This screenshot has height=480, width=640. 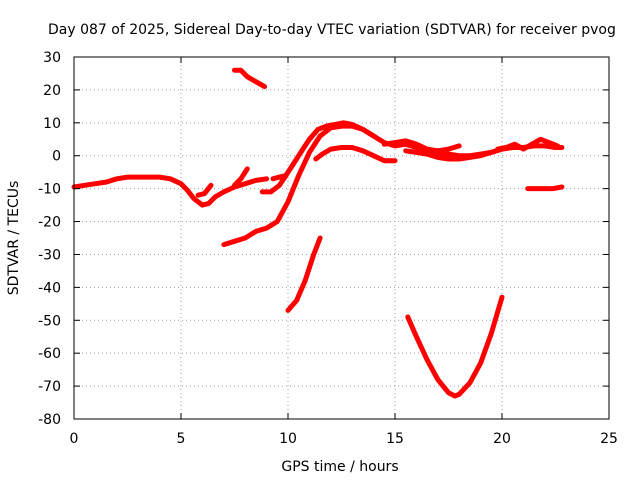 What do you see at coordinates (609, 439) in the screenshot?
I see `x-tick-label: 25` at bounding box center [609, 439].